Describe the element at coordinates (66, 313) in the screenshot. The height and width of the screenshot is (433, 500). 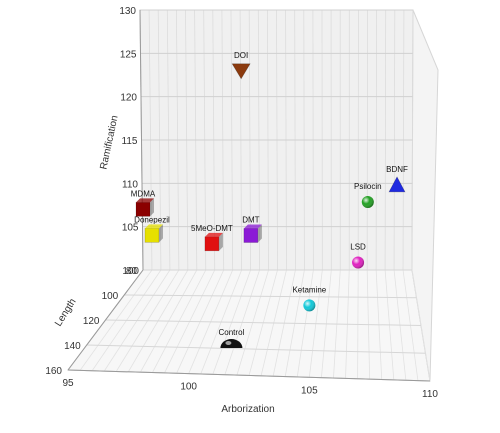
I see `z-axis-title: Length` at that location.